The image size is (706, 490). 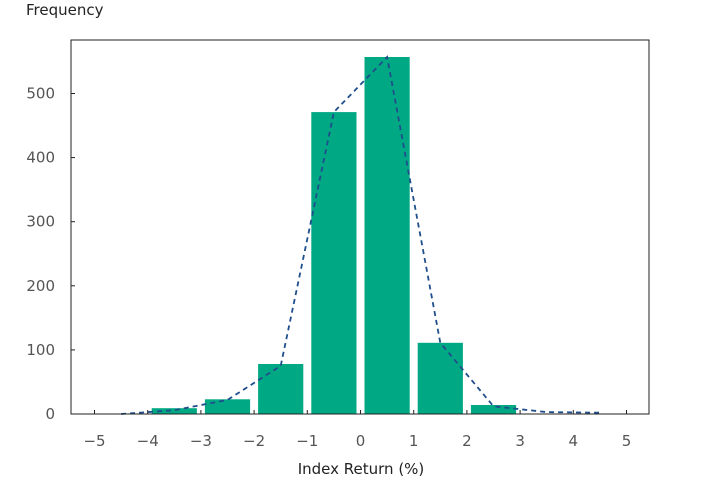 What do you see at coordinates (361, 469) in the screenshot?
I see `x-axis-title: Index Return (%)` at bounding box center [361, 469].